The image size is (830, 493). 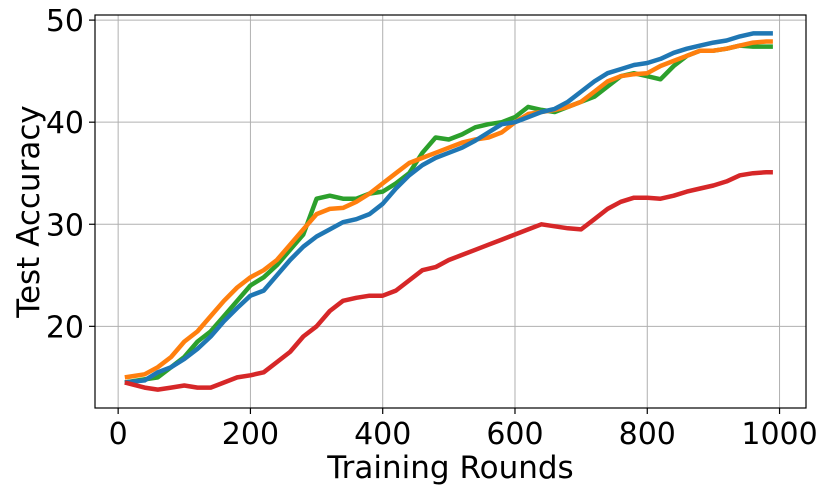 I want to click on x-axis-label: Training Rounds, so click(x=449, y=468).